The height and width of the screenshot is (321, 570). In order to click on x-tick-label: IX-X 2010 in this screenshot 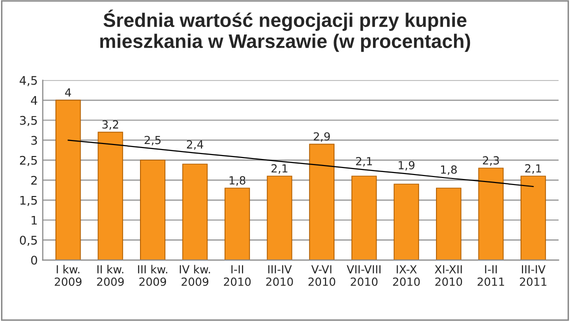, I will do `click(406, 275)`.